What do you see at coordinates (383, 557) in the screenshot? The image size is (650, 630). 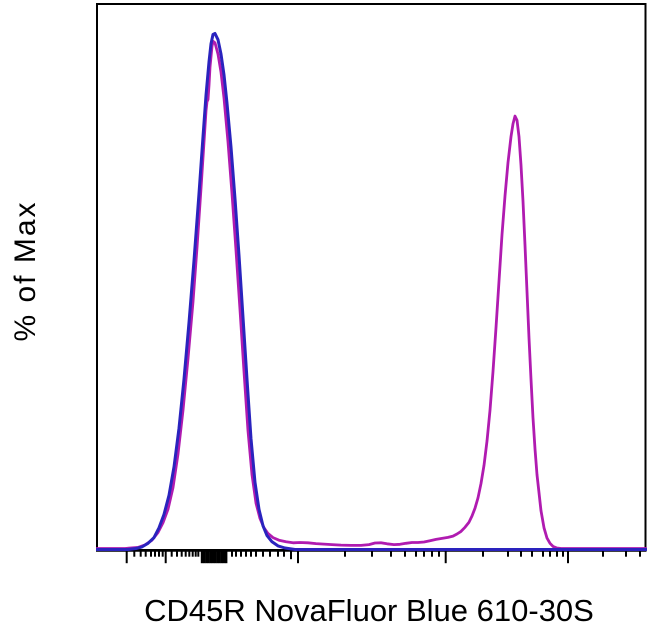 I see `x-axis-ticks` at bounding box center [383, 557].